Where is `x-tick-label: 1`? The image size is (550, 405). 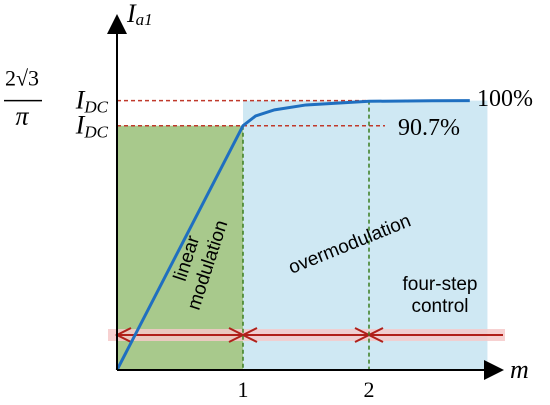
x-tick-label: 1 is located at coordinates (243, 389).